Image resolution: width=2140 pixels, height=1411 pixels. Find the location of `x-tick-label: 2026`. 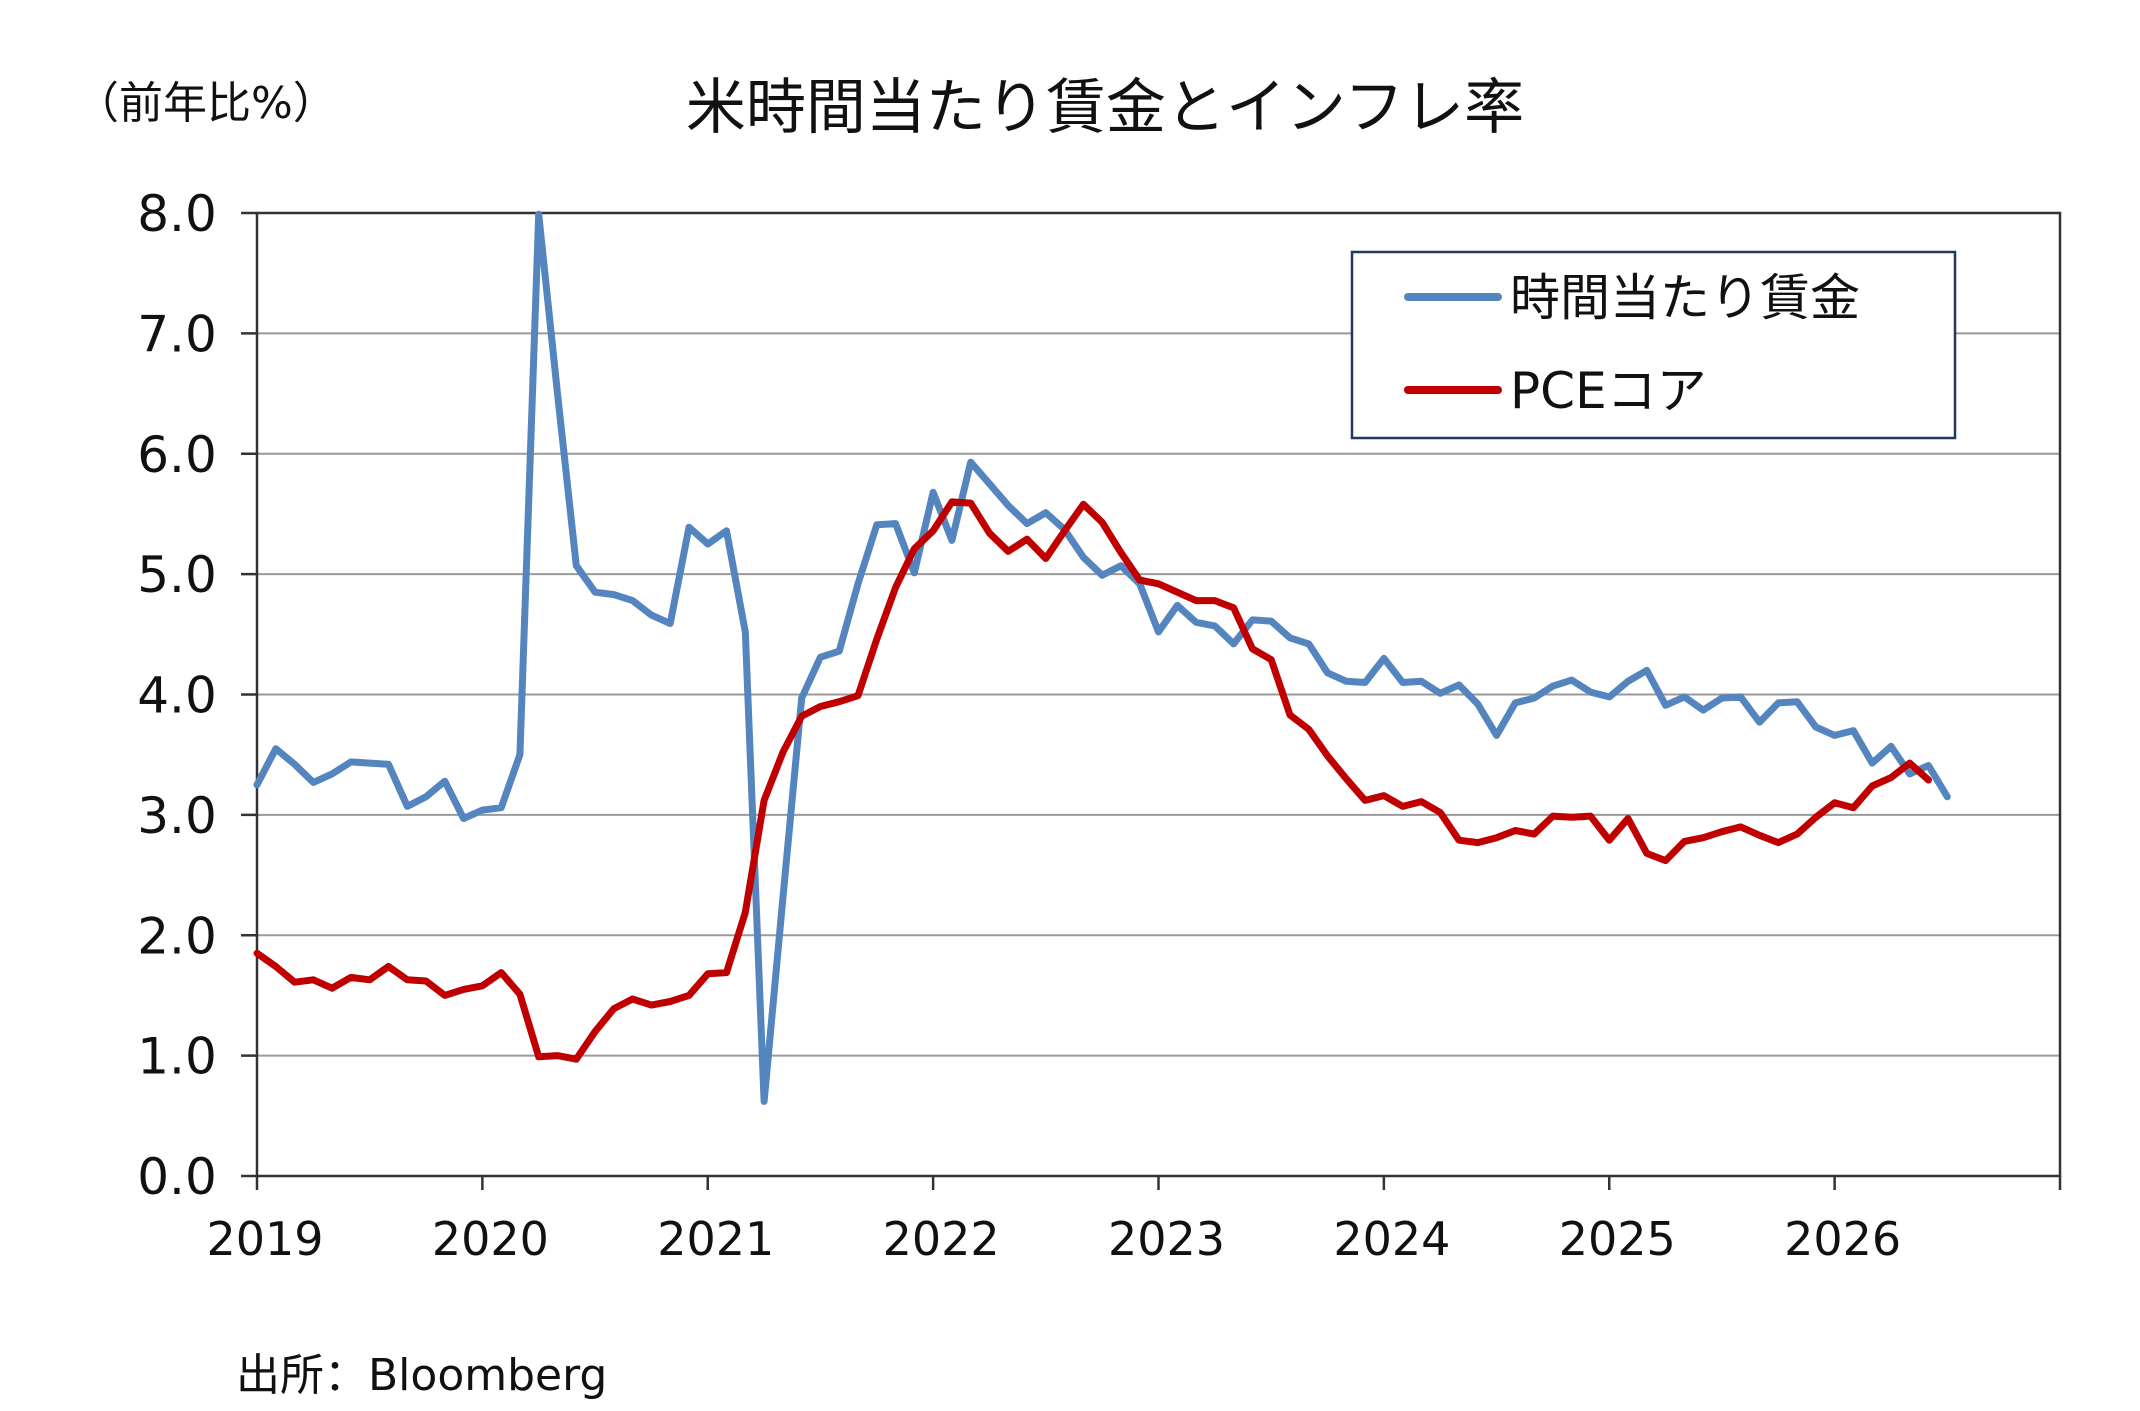

x-tick-label: 2026 is located at coordinates (1842, 1239).